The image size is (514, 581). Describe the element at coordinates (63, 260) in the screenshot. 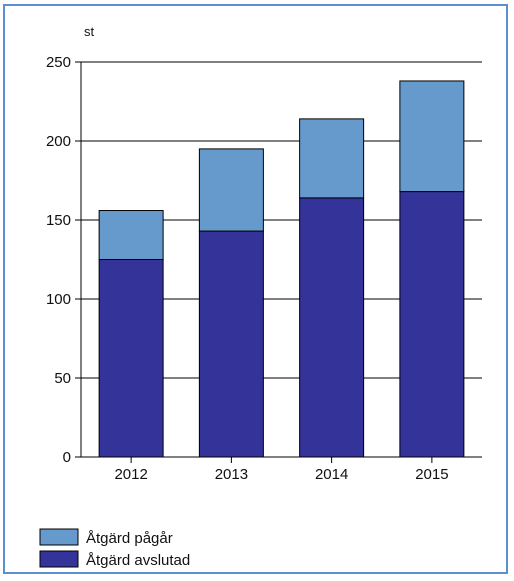

I see `y-axis-ticks: 0 50 100 150 200 250` at that location.